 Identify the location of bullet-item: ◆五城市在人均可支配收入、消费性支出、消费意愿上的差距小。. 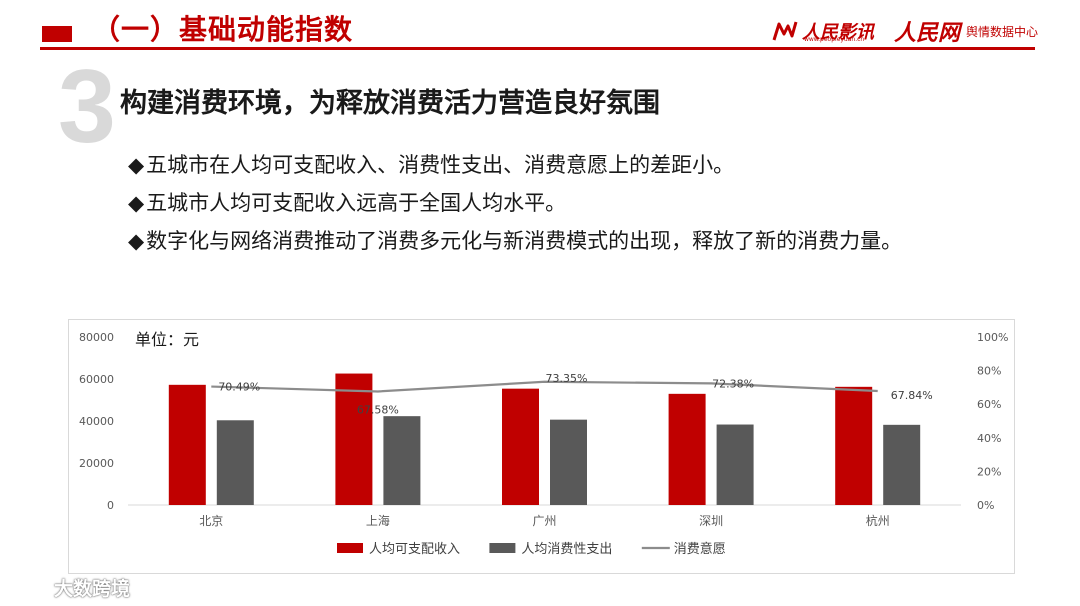
(515, 165).